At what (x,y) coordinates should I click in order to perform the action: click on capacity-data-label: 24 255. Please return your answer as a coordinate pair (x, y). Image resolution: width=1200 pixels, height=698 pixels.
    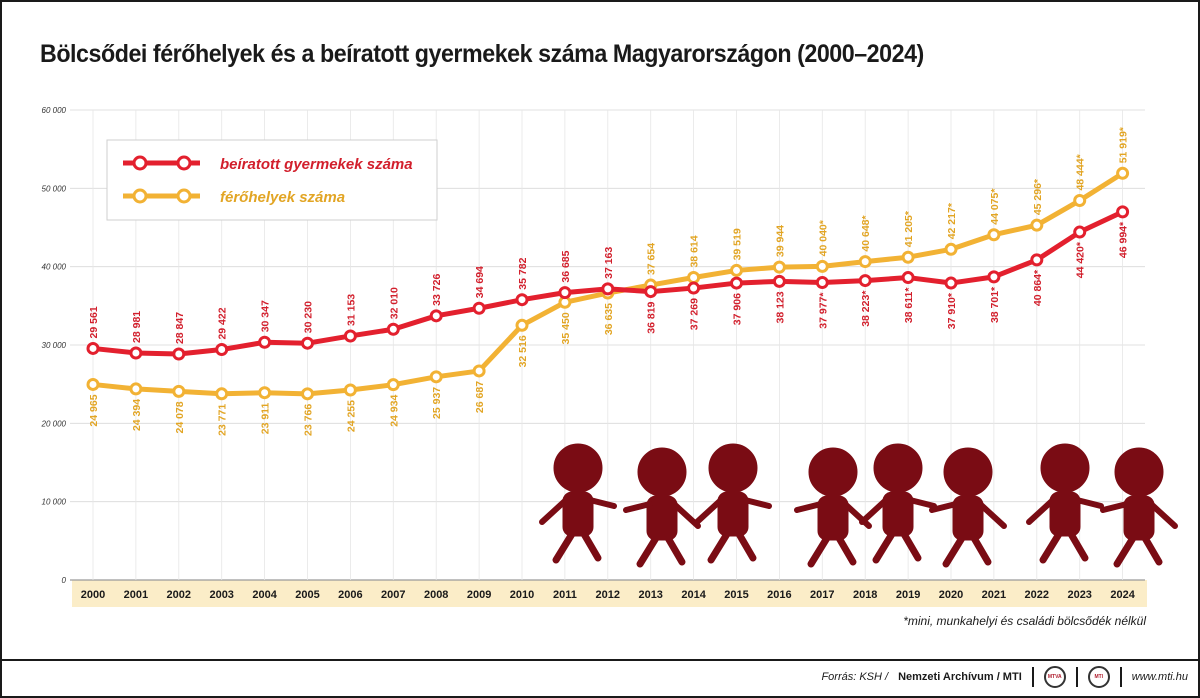
    Looking at the image, I should click on (351, 416).